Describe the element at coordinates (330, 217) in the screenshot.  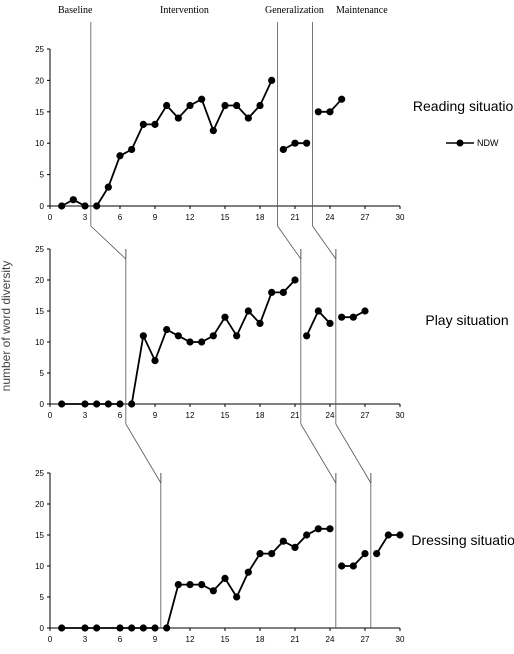
I see `x-tick-label: 24` at that location.